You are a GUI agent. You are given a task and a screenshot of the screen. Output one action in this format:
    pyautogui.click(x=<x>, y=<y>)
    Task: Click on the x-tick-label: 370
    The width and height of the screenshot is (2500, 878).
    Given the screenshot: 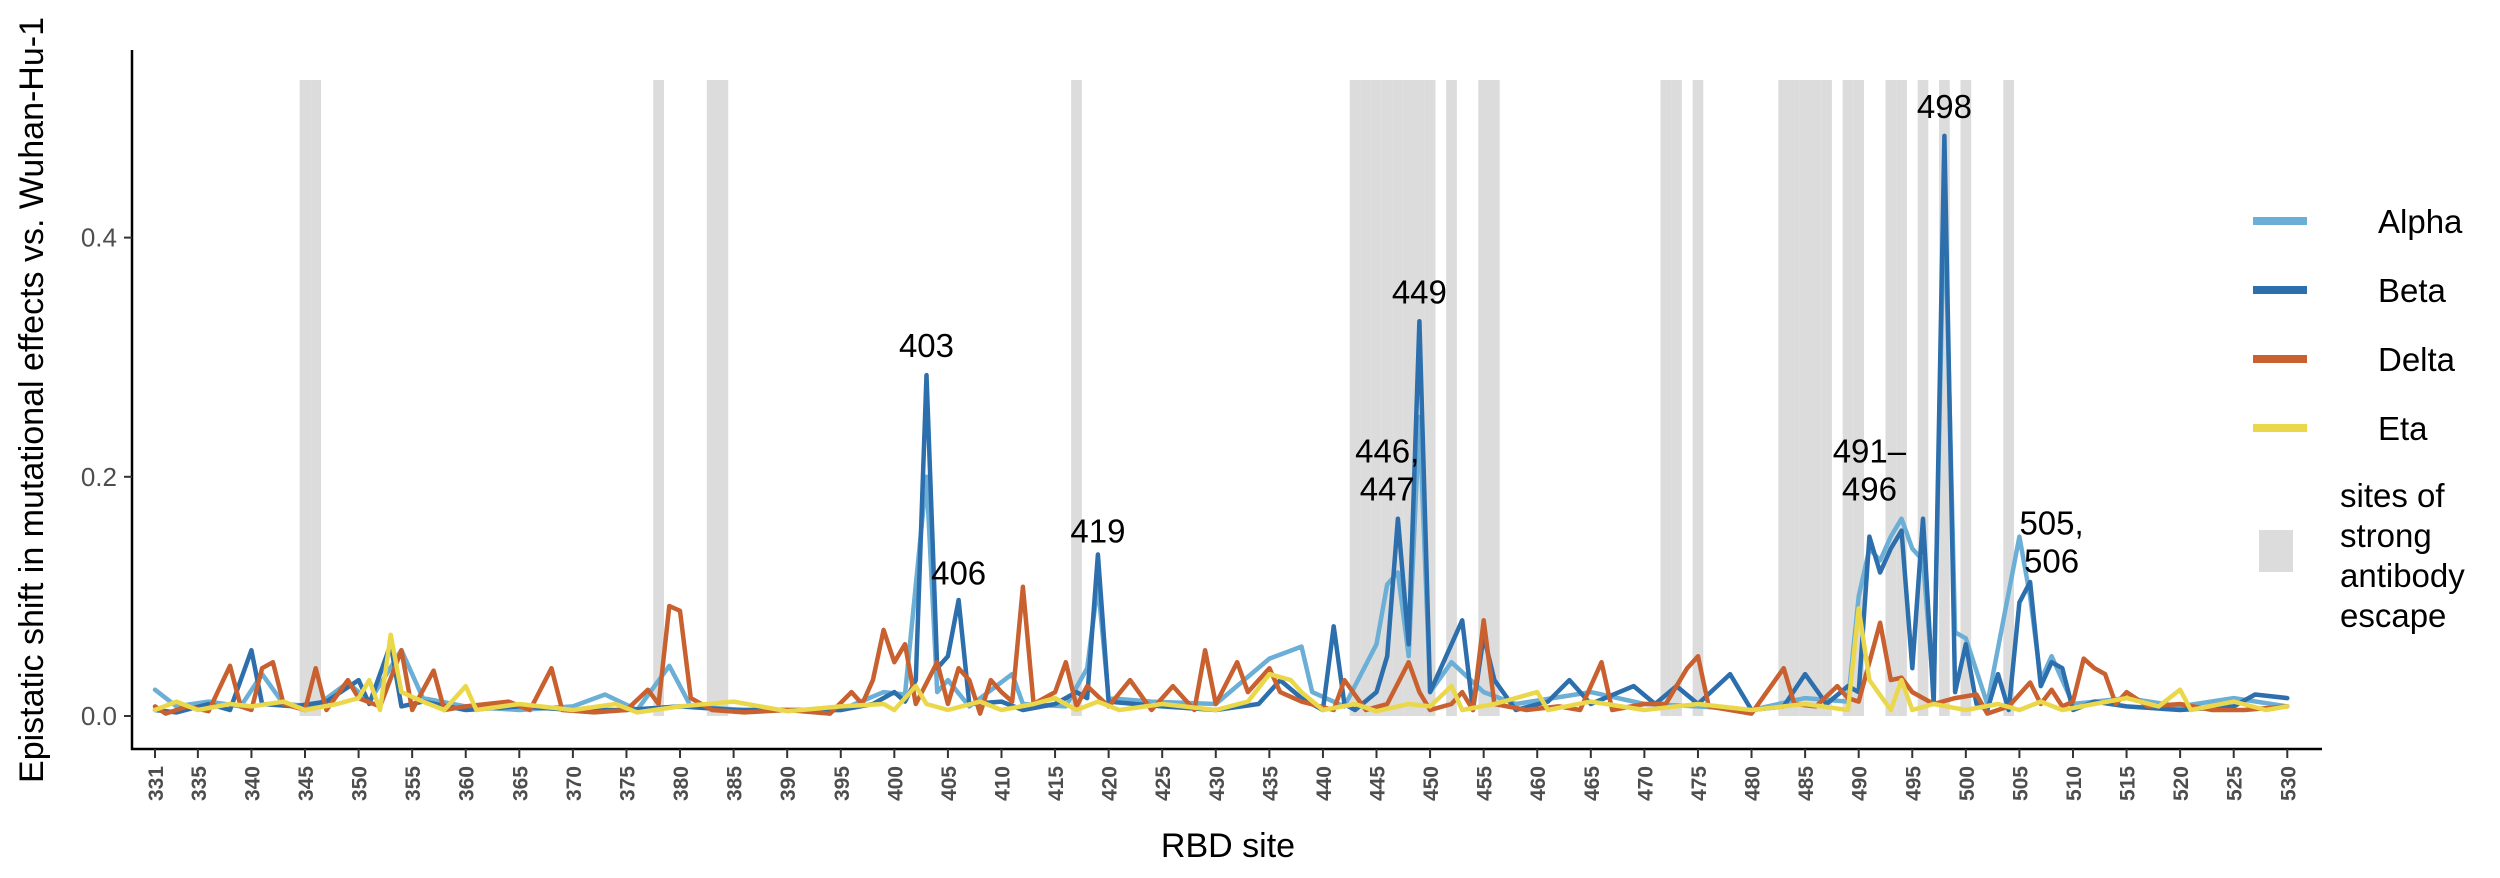 What is the action you would take?
    pyautogui.click(x=574, y=783)
    